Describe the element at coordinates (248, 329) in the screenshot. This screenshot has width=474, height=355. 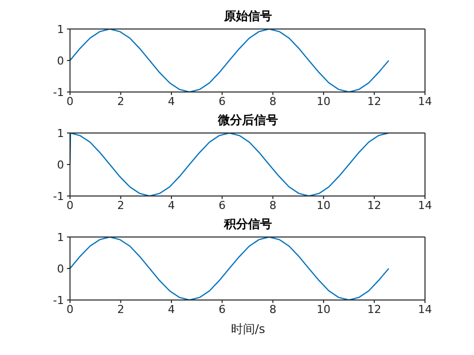
I see `x-axis-title: 时间/s` at that location.